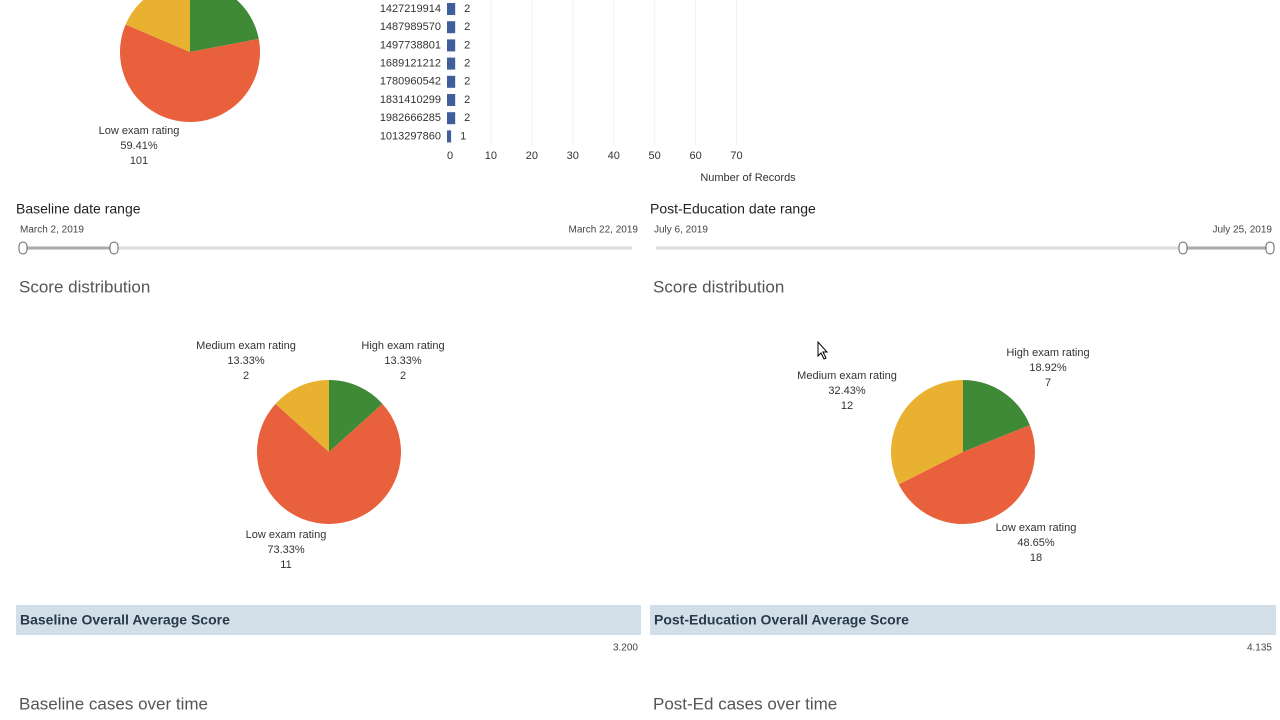 The width and height of the screenshot is (1280, 720). I want to click on y-tick-label: 1013297860, so click(410, 136).